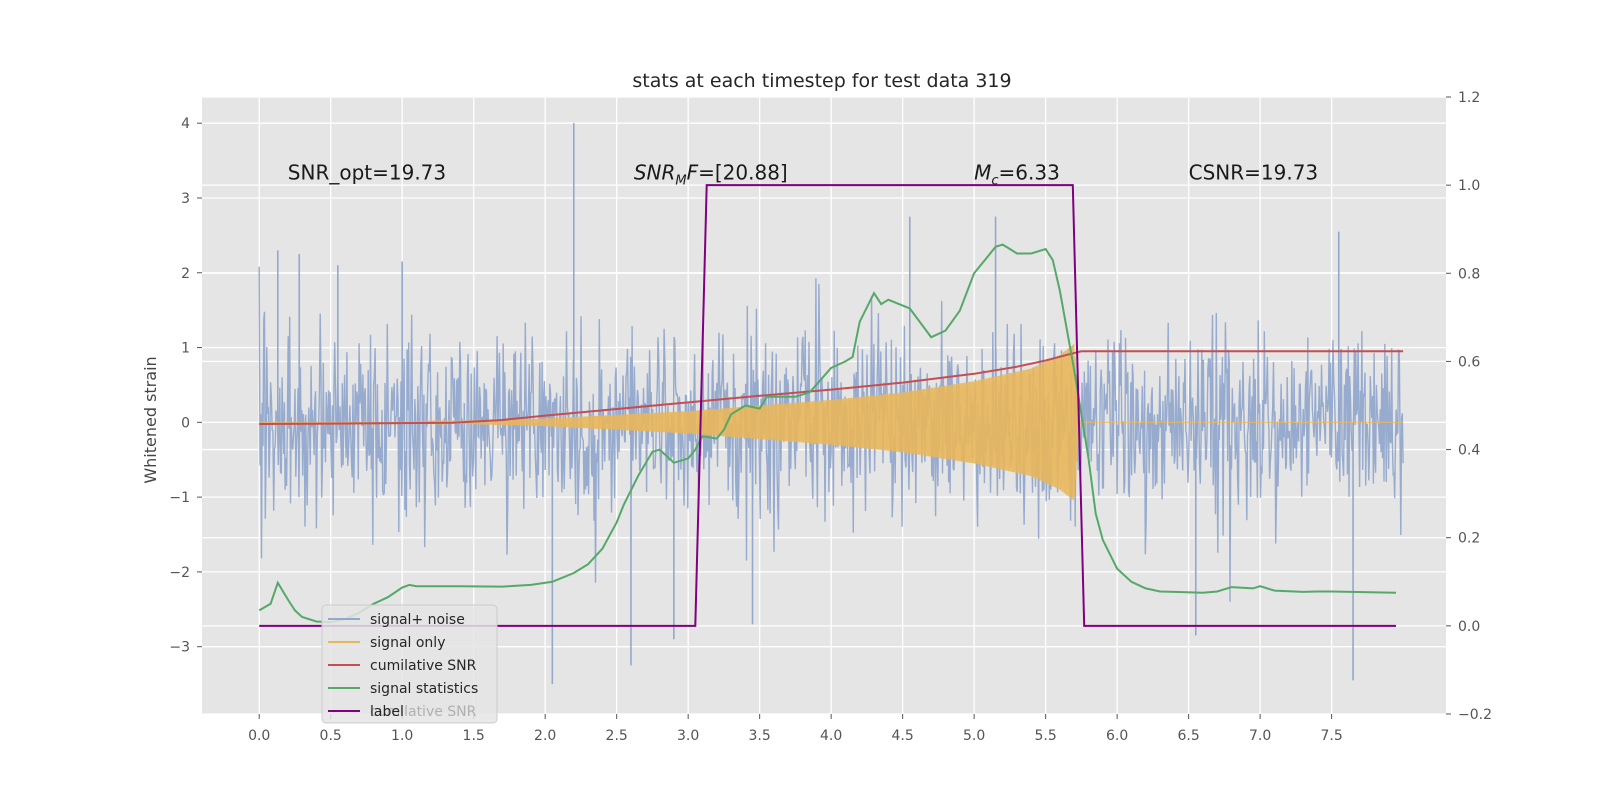 This screenshot has height=804, width=1600. Describe the element at coordinates (1188, 736) in the screenshot. I see `x-tick-label: 6.5` at that location.